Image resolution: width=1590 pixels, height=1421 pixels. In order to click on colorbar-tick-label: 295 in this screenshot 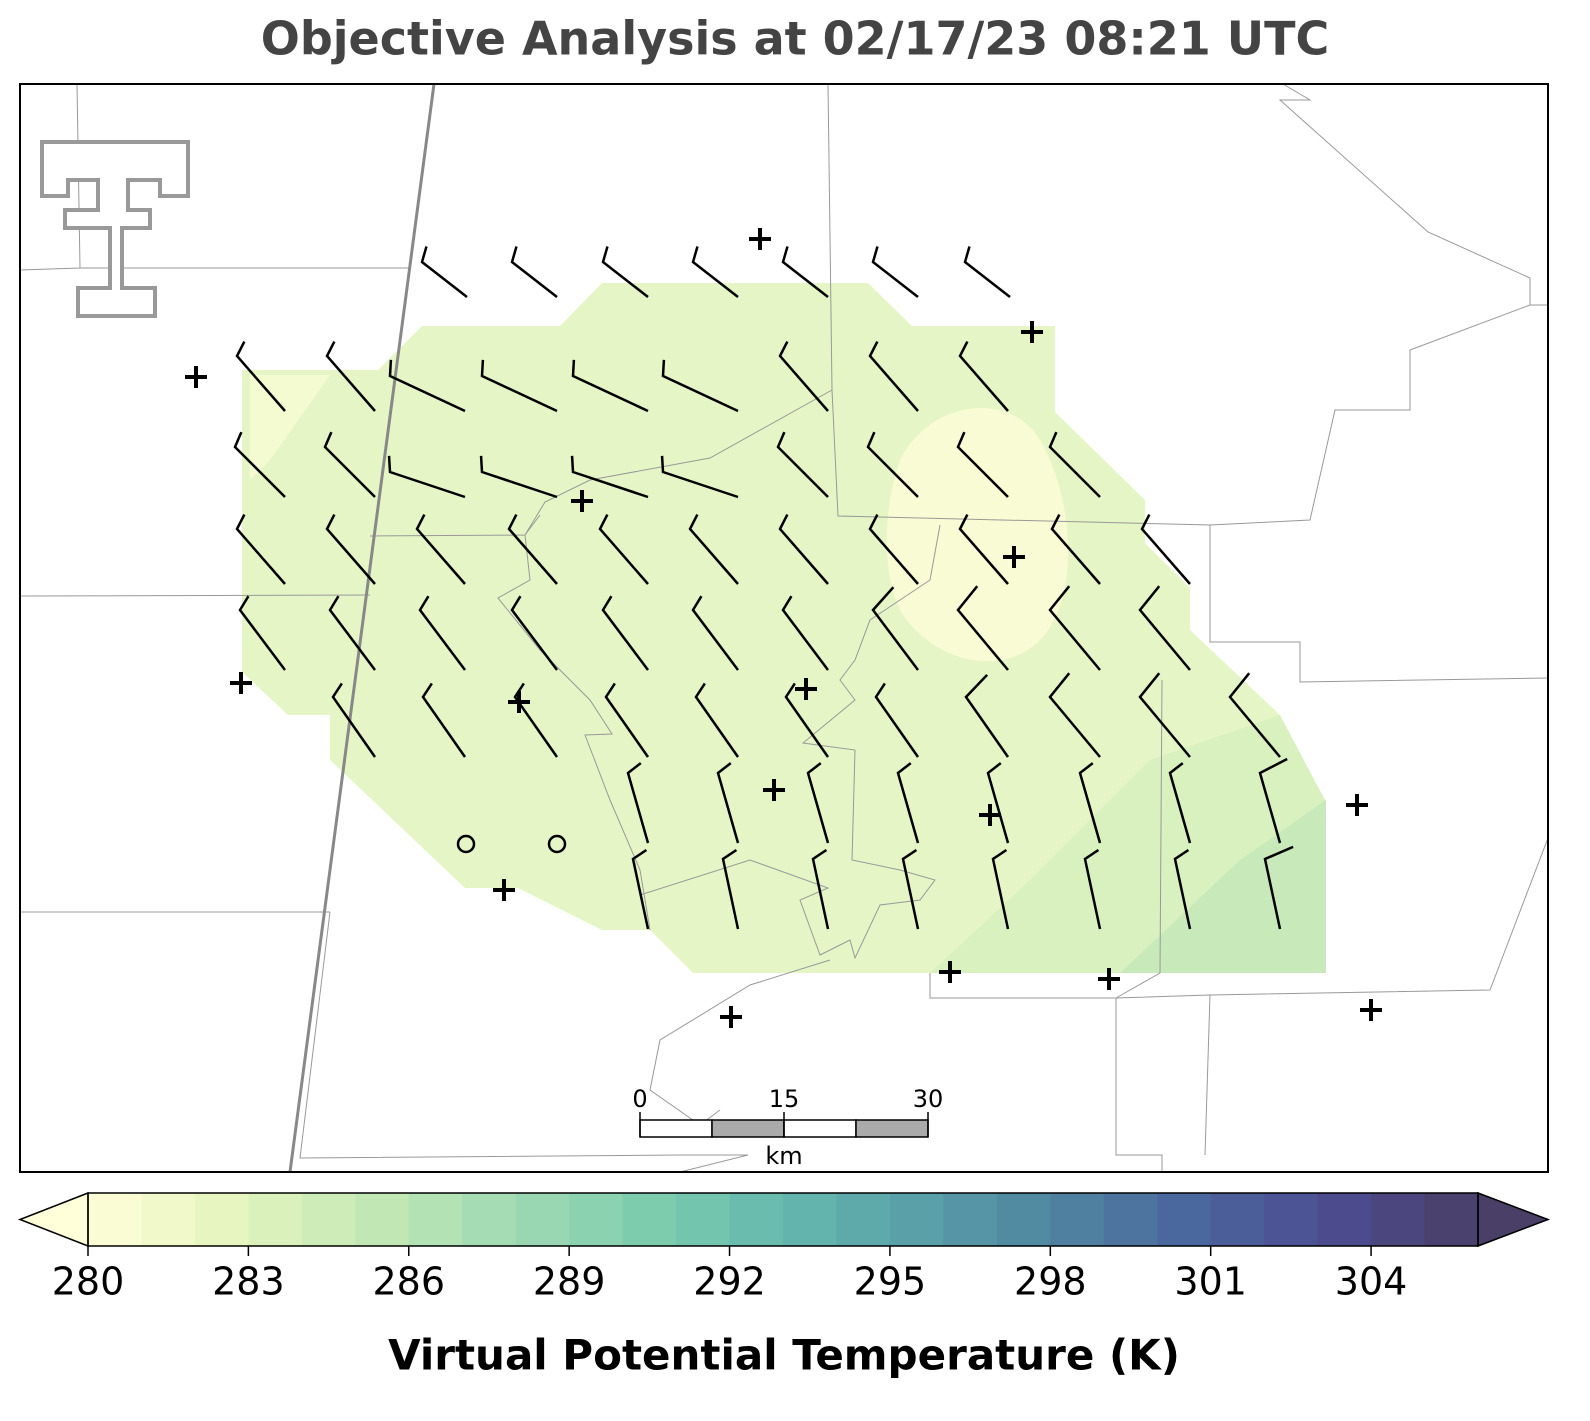, I will do `click(890, 1282)`.